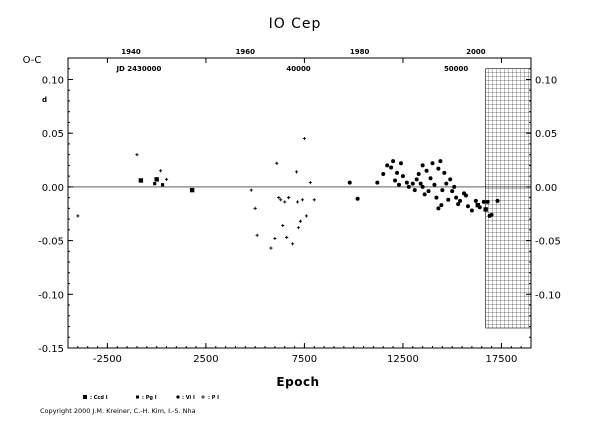  Describe the element at coordinates (246, 52) in the screenshot. I see `top-axis-year-label: 1960` at that location.